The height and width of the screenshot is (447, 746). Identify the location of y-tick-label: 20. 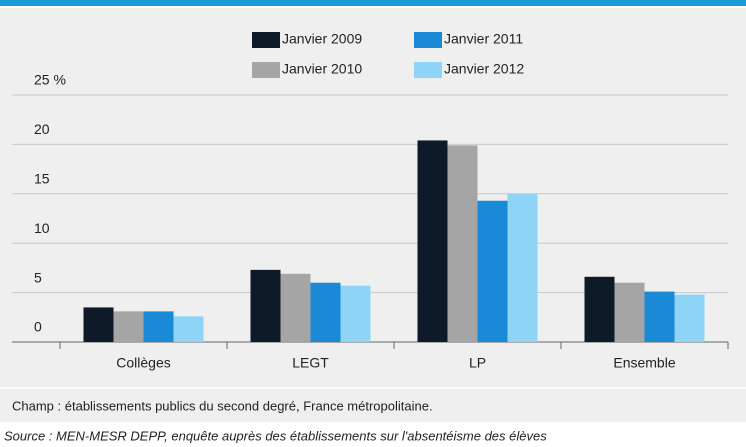
(42, 129).